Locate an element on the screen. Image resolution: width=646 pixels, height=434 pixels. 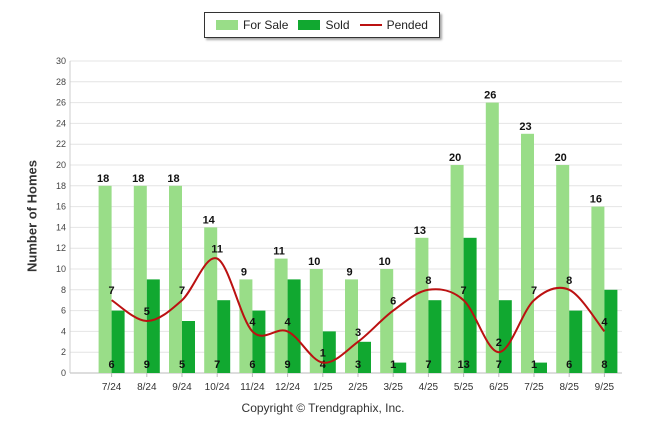
x-tick-label: 7/25 is located at coordinates (534, 387).